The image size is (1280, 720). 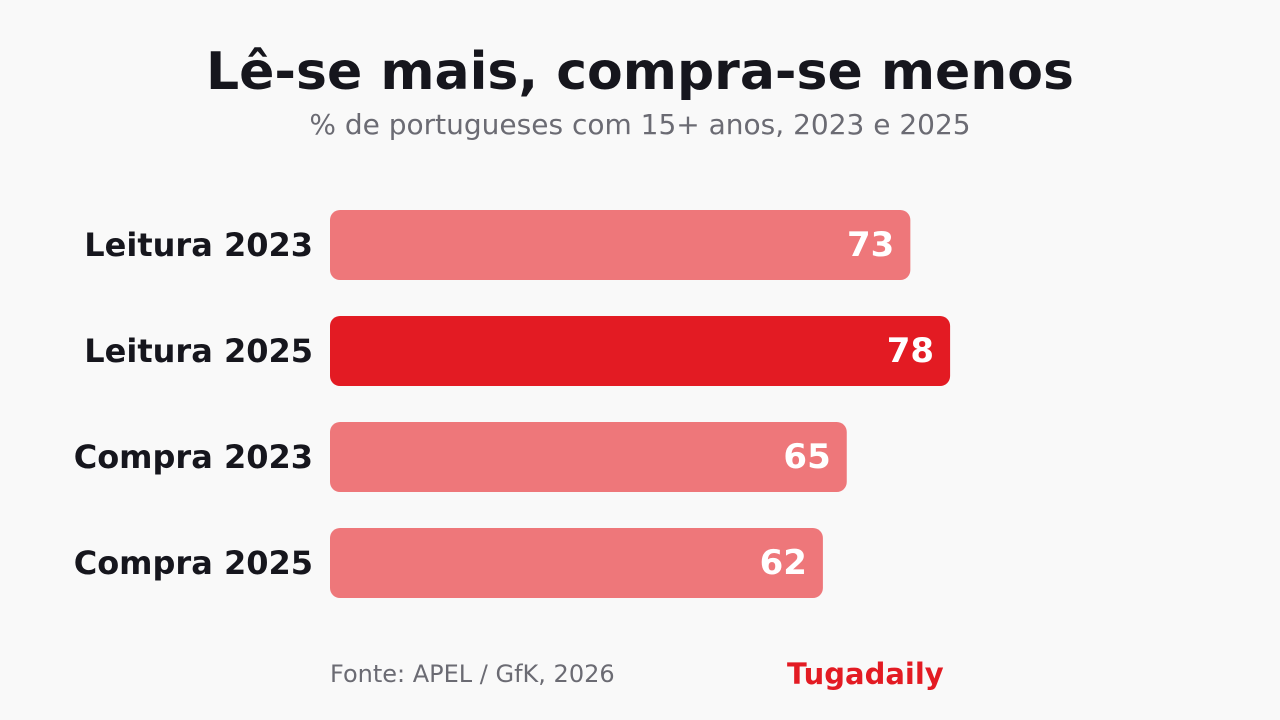 I want to click on category-label: Leitura 2025, so click(x=198, y=351).